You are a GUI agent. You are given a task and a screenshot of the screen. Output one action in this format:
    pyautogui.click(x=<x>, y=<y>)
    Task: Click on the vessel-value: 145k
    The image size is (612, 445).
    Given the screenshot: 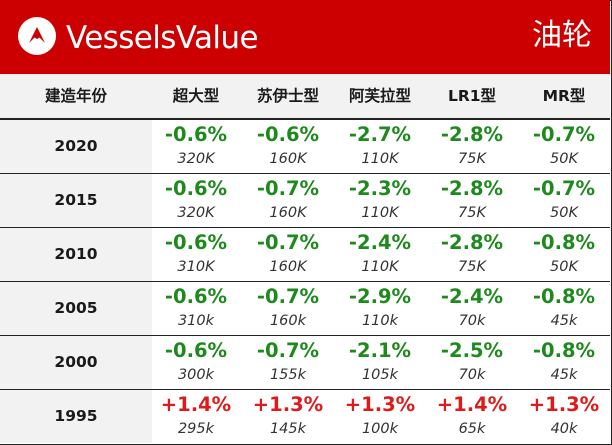 What is the action you would take?
    pyautogui.click(x=288, y=429)
    